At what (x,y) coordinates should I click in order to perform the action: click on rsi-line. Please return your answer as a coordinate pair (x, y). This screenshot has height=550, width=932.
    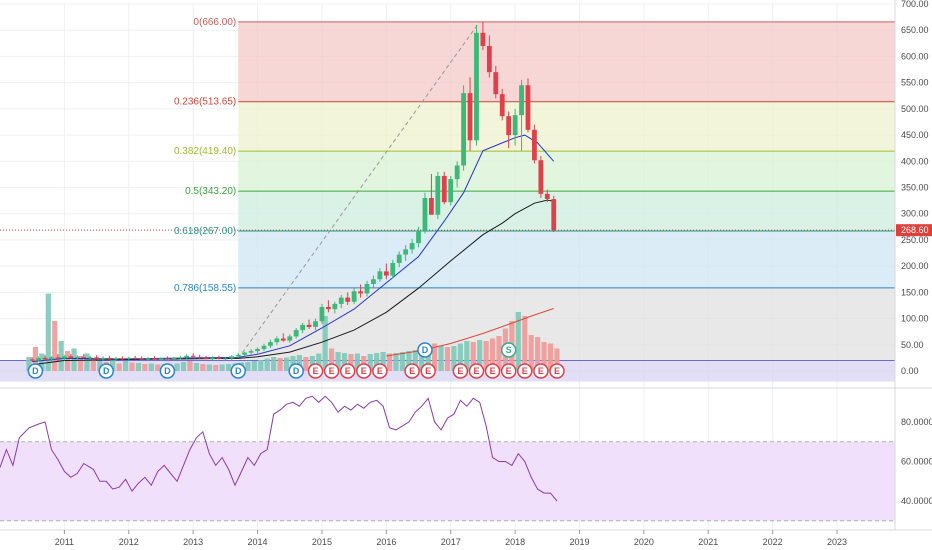
    Looking at the image, I should click on (279, 448).